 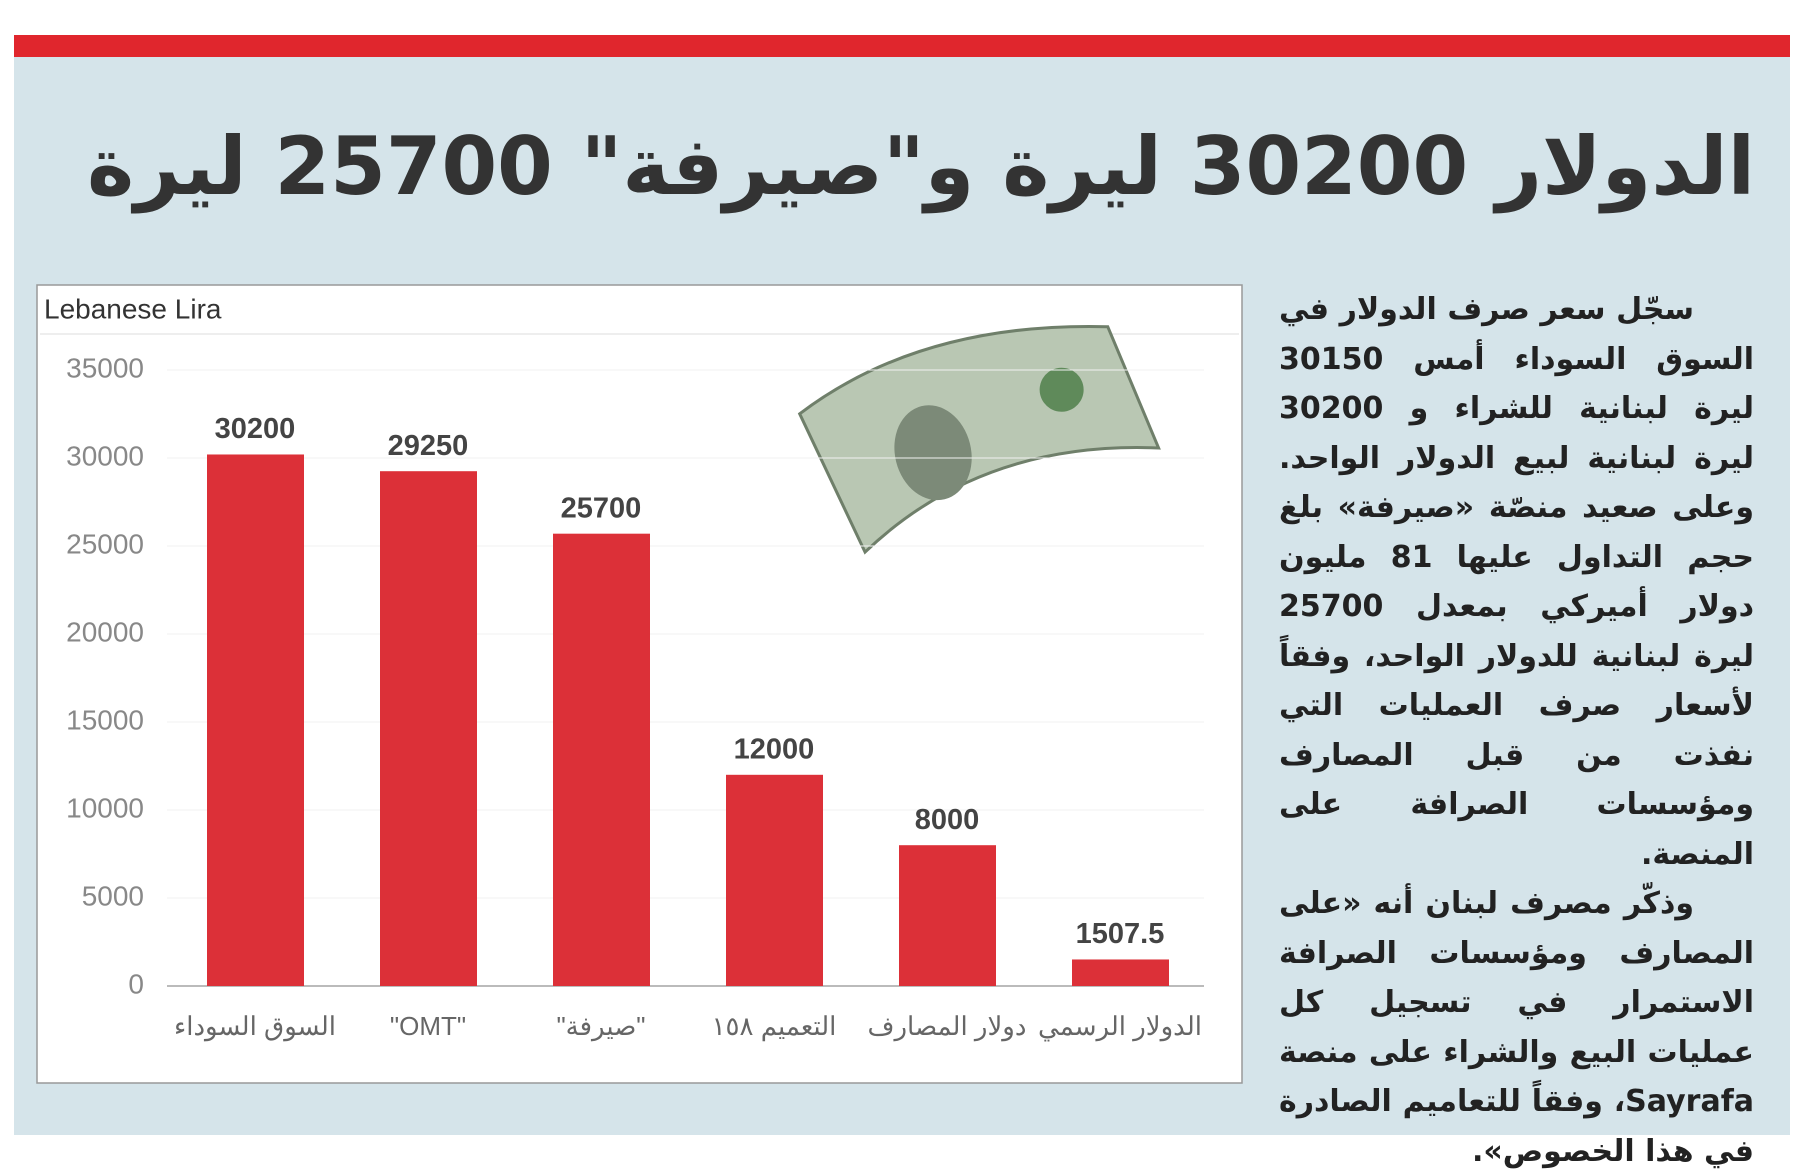 What do you see at coordinates (105, 367) in the screenshot?
I see `y-tick-label: 35000` at bounding box center [105, 367].